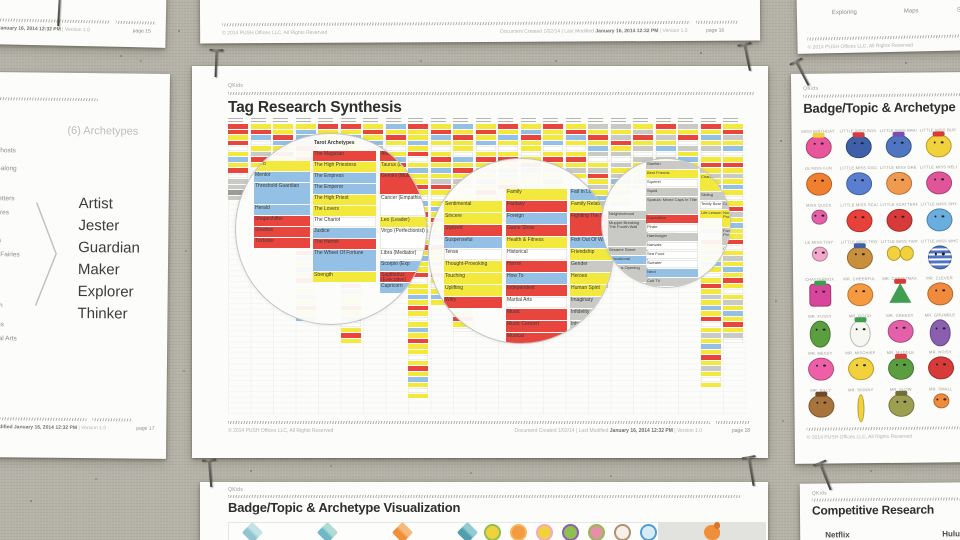 This screenshot has height=540, width=960. Describe the element at coordinates (536, 302) in the screenshot. I see `magnified-tag: Martial Arts` at that location.